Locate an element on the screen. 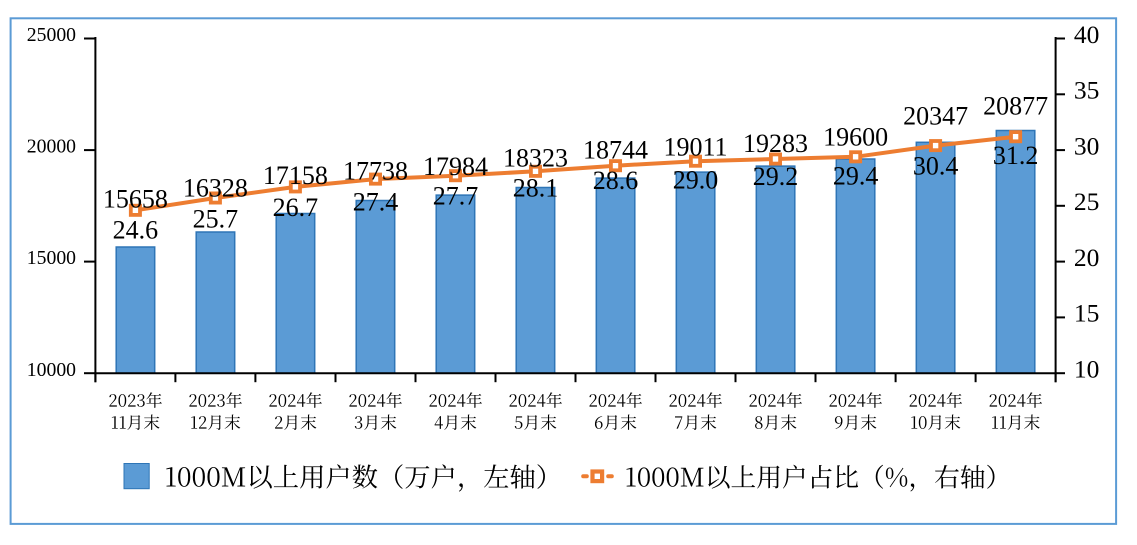 This screenshot has height=545, width=1137. svg-text: 20000 is located at coordinates (51, 147).